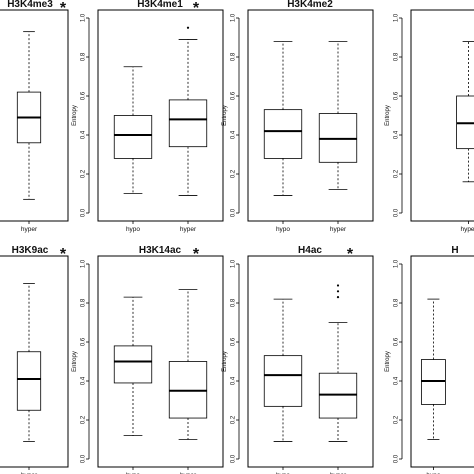 The height and width of the screenshot is (474, 474). I want to click on panel-title: H3K4me3, so click(30, 5).